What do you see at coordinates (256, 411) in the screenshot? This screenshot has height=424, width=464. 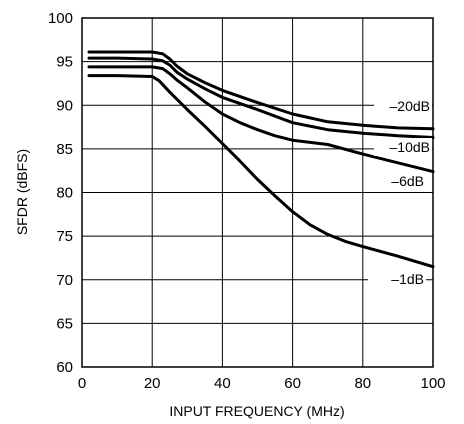 I see `x-axis-title: INPUT FREQUENCY (MHz)` at bounding box center [256, 411].